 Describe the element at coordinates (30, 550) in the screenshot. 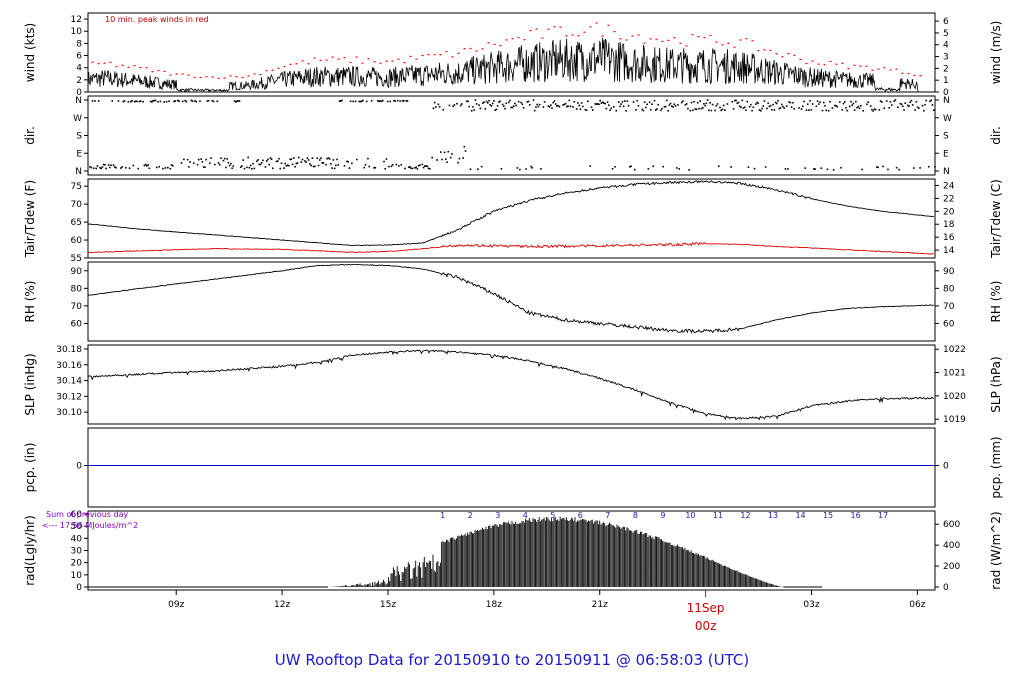

I see `ylabel-left-radiation: rad(Lgly/hr)` at that location.